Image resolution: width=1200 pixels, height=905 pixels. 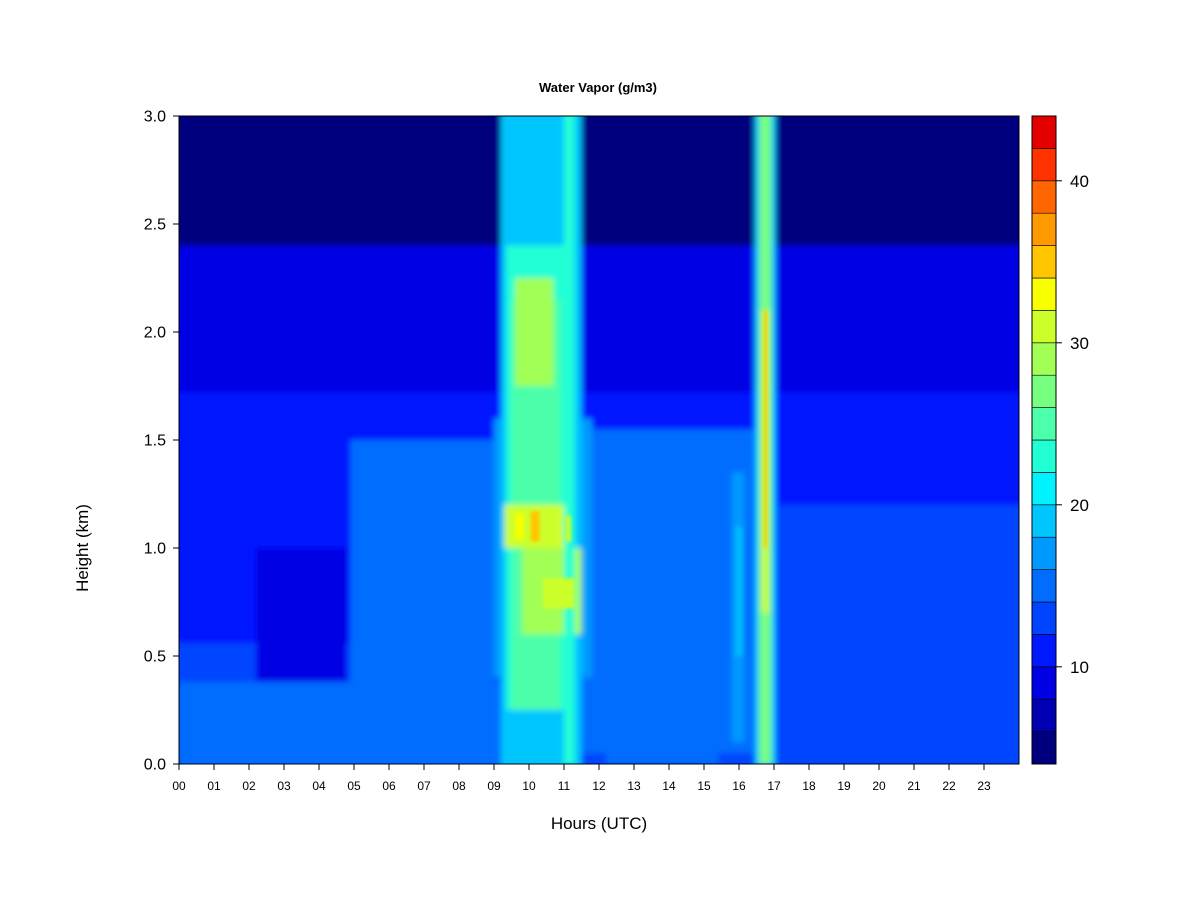 What do you see at coordinates (319, 786) in the screenshot?
I see `x-tick-label: 04` at bounding box center [319, 786].